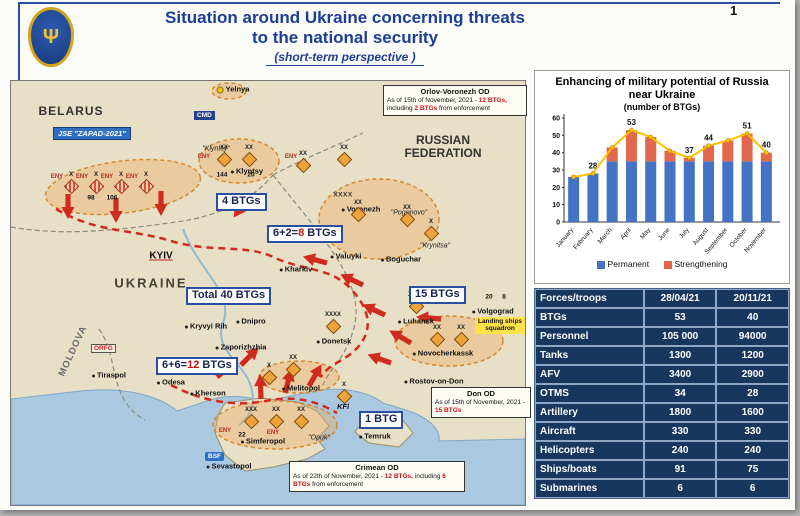 This screenshot has width=800, height=516. What do you see at coordinates (695, 264) in the screenshot?
I see `legend-item-strengthening: Strengthening` at bounding box center [695, 264].